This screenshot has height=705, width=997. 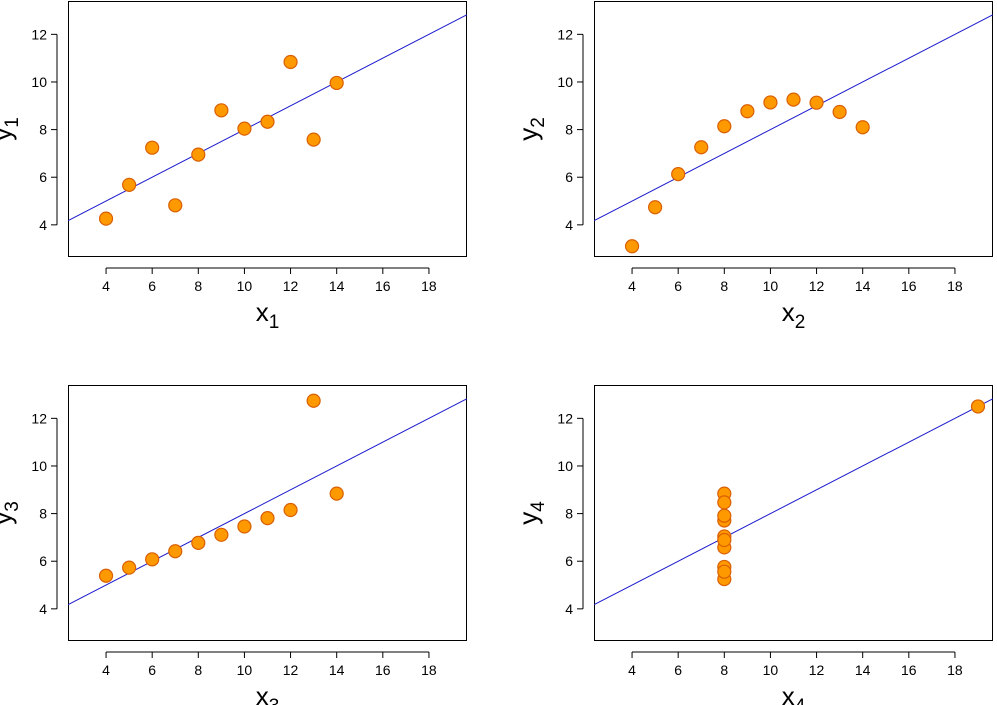 I want to click on x-tick-label-2: 6, so click(x=678, y=286).